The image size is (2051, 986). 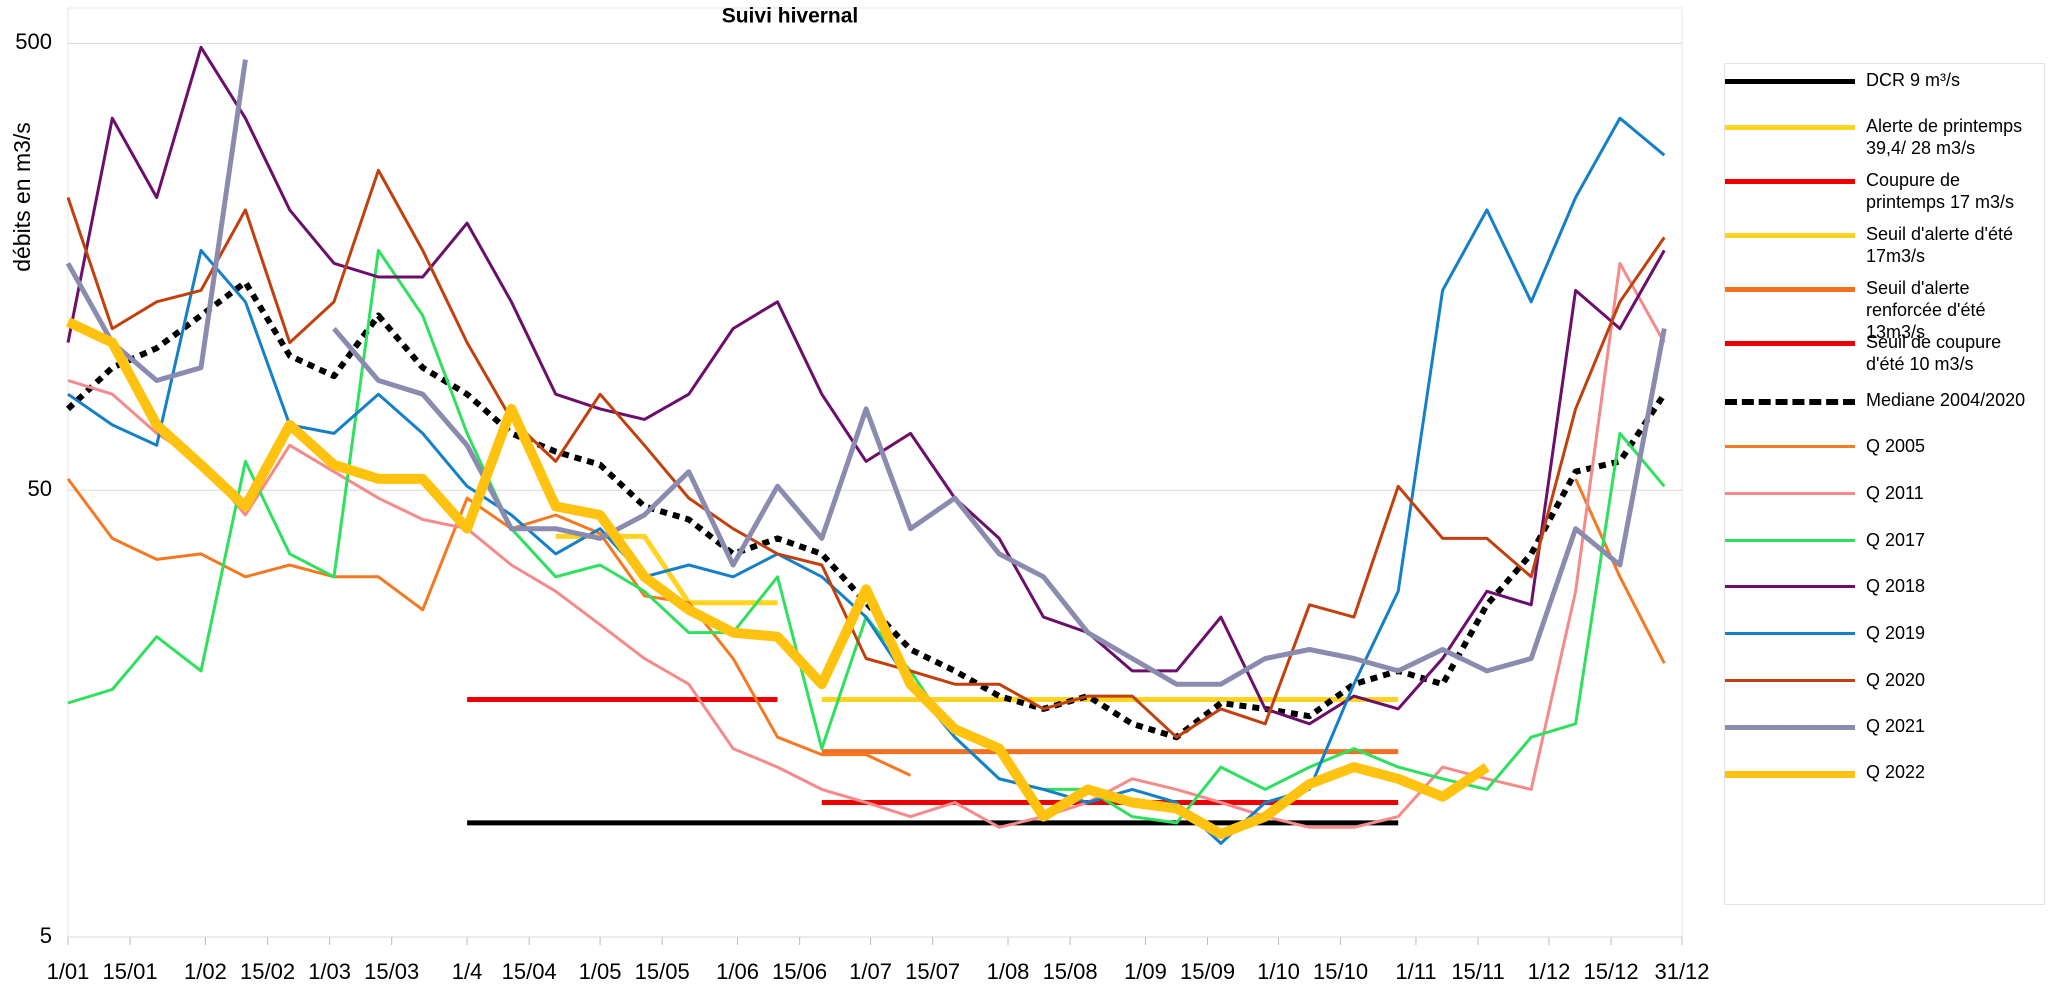 What do you see at coordinates (130, 971) in the screenshot?
I see `x-tick-label: 15/01` at bounding box center [130, 971].